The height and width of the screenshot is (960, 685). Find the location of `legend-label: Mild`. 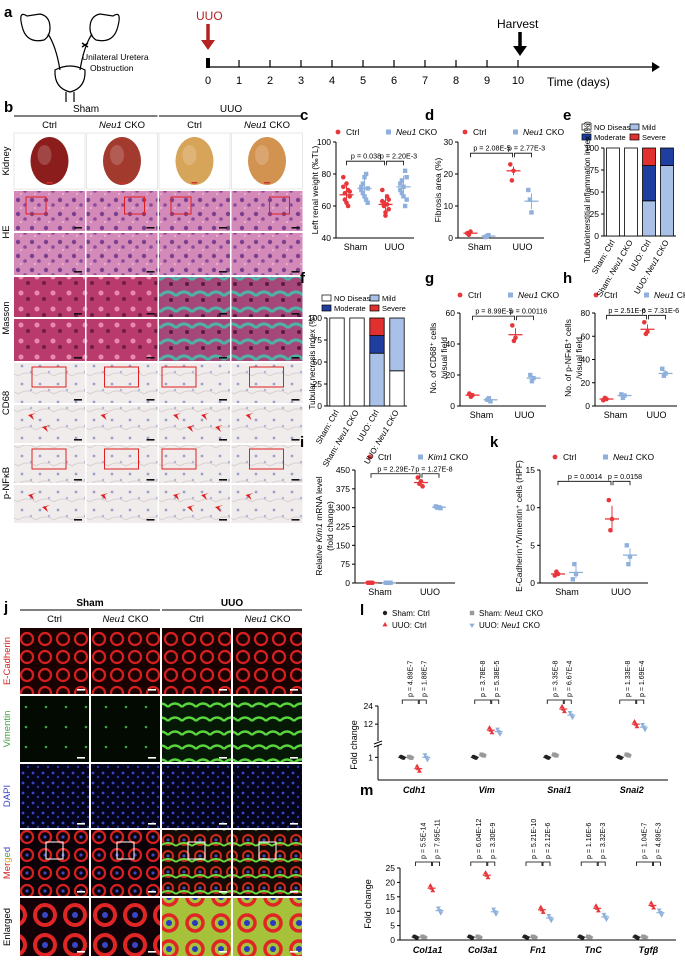

legend-label: Mild is located at coordinates (389, 298).